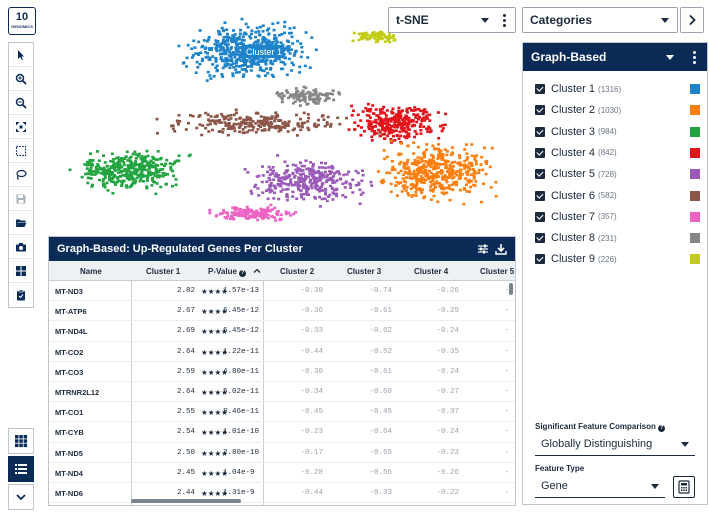  I want to click on cluster-3-value: -0.45, so click(380, 412).